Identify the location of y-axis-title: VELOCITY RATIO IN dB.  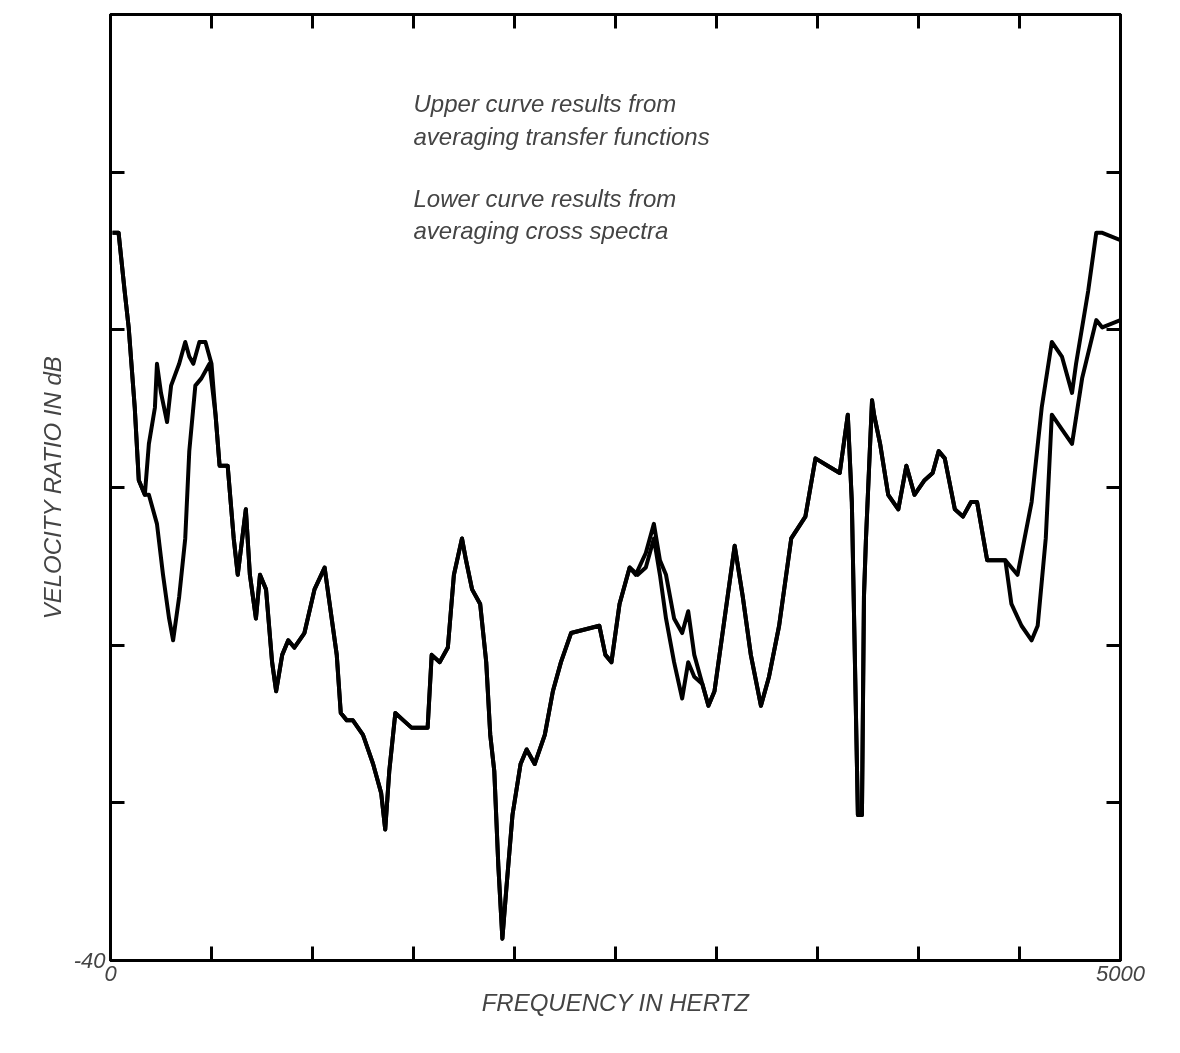
(52, 488).